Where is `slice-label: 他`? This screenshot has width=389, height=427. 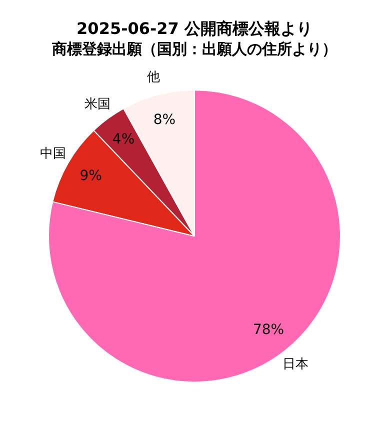 slice-label: 他 is located at coordinates (153, 78).